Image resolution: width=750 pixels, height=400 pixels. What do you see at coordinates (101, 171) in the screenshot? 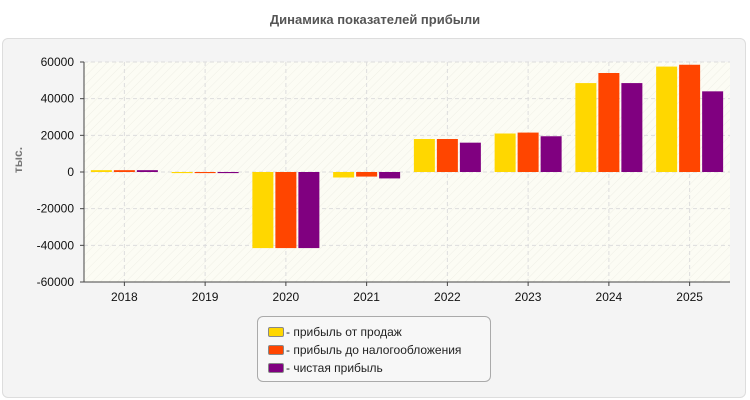
I see `bar-sales-profit-2018` at bounding box center [101, 171].